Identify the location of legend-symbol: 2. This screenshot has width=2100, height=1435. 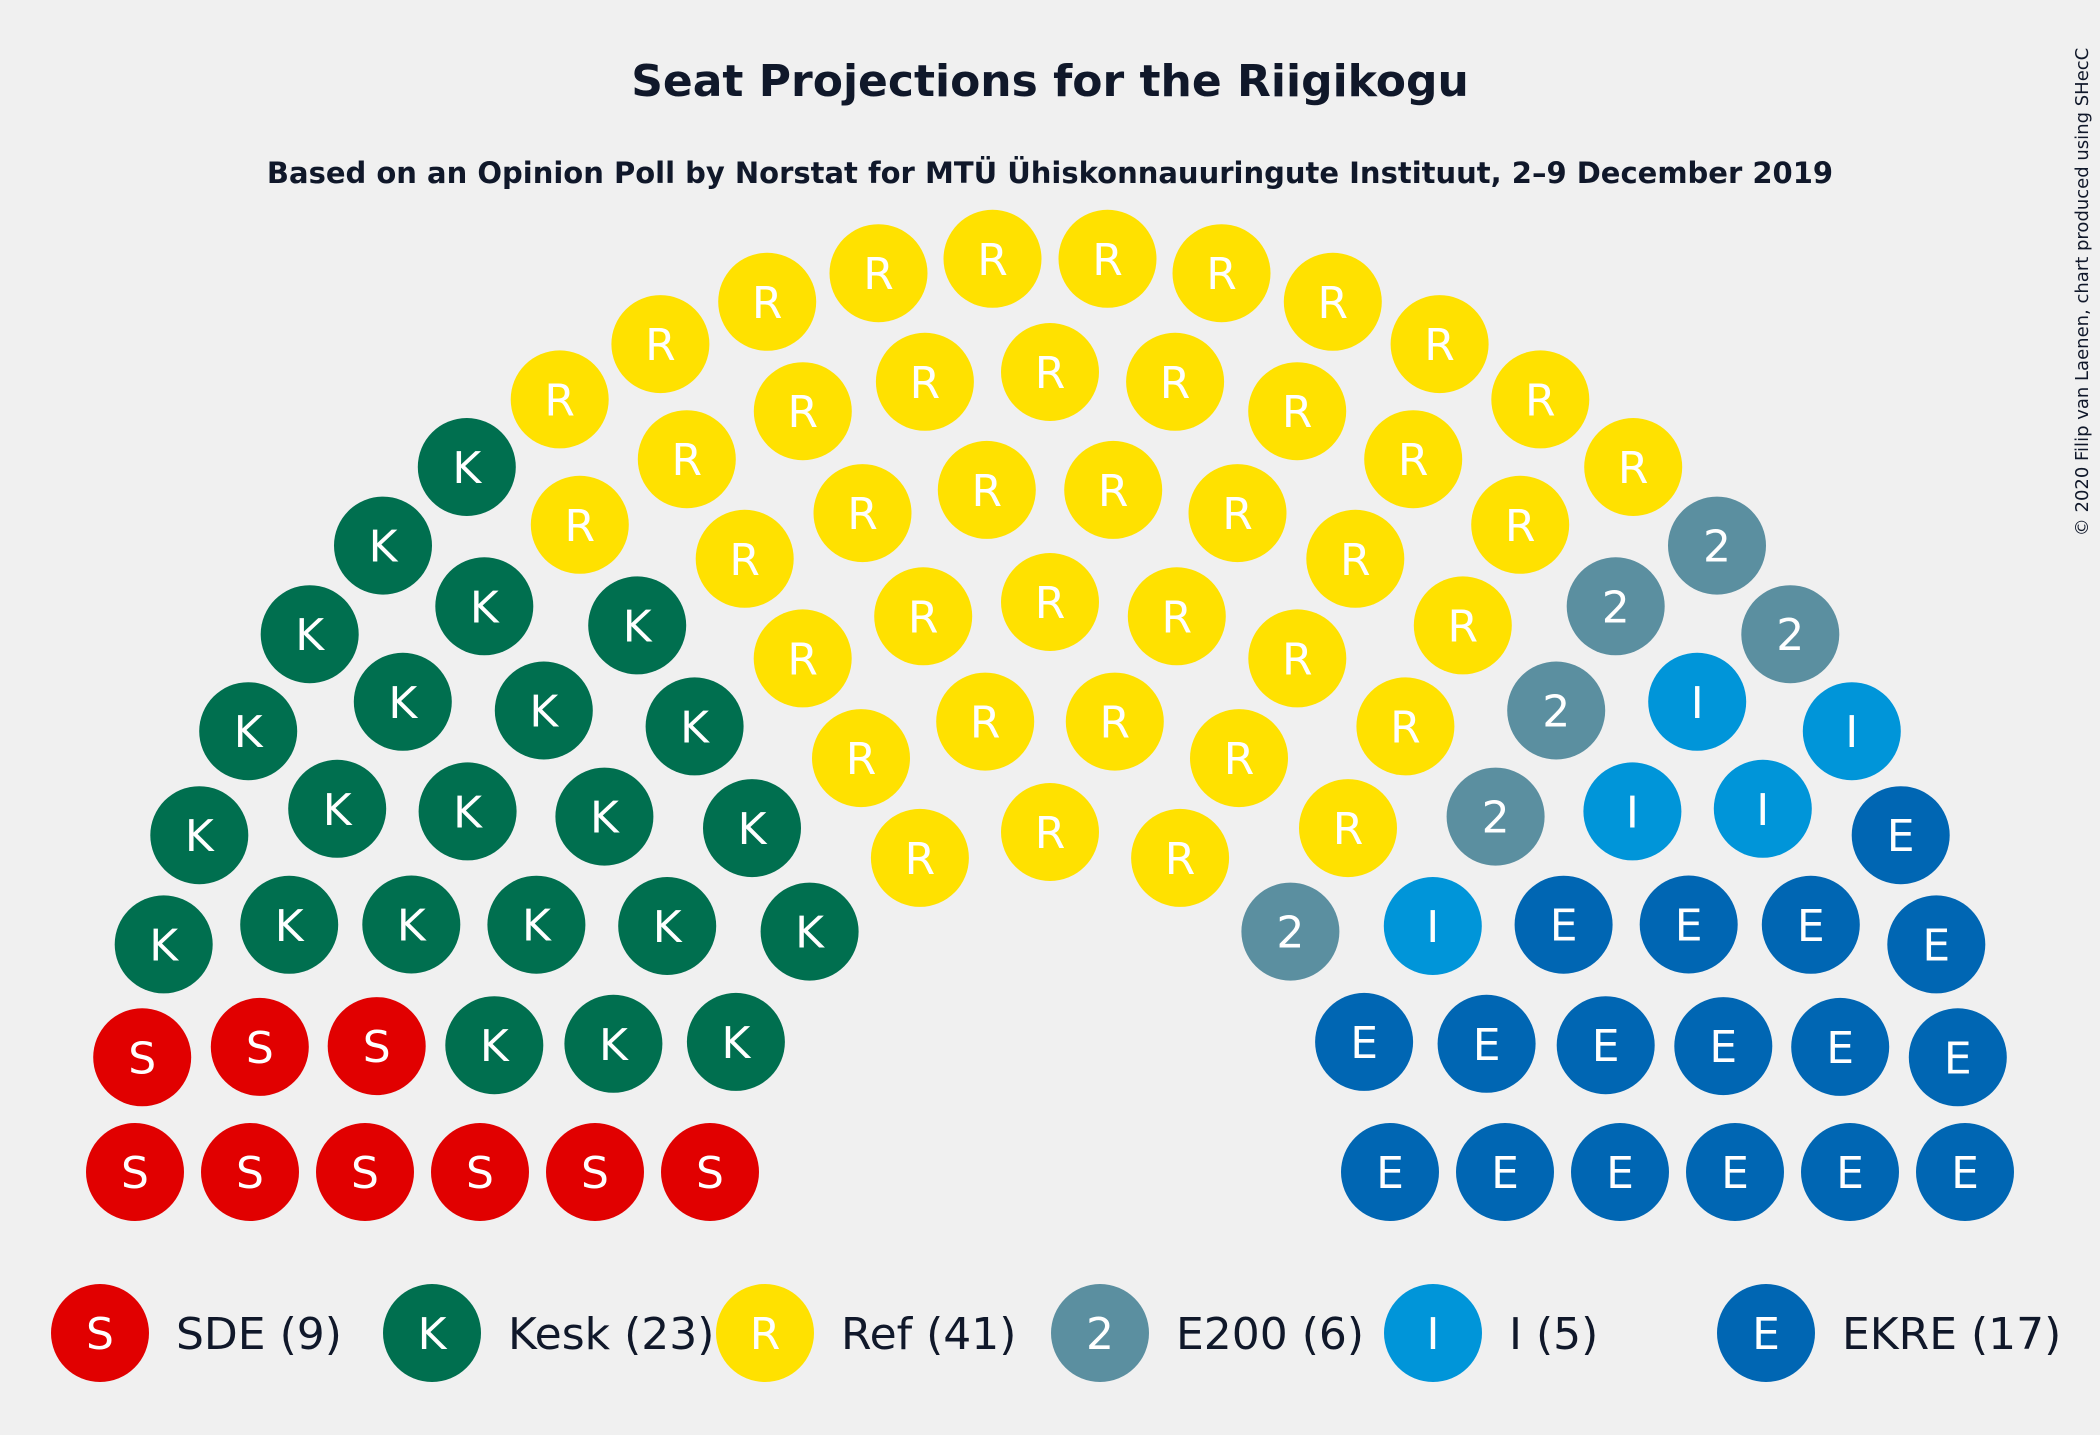
(1100, 1334).